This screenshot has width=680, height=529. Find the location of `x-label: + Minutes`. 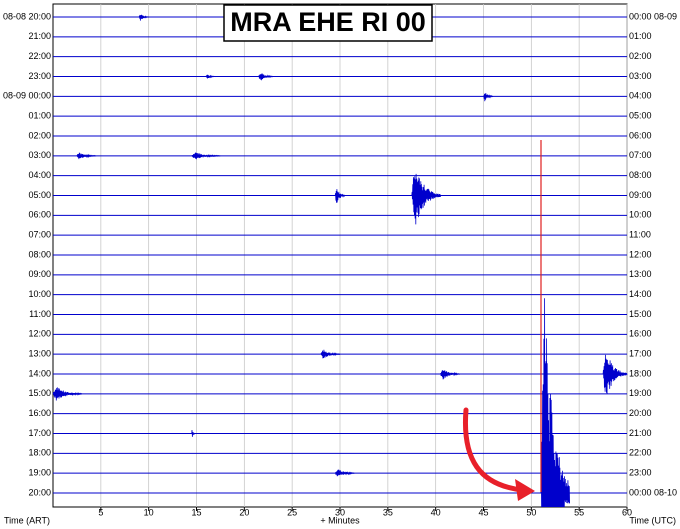

x-label: + Minutes is located at coordinates (340, 520).